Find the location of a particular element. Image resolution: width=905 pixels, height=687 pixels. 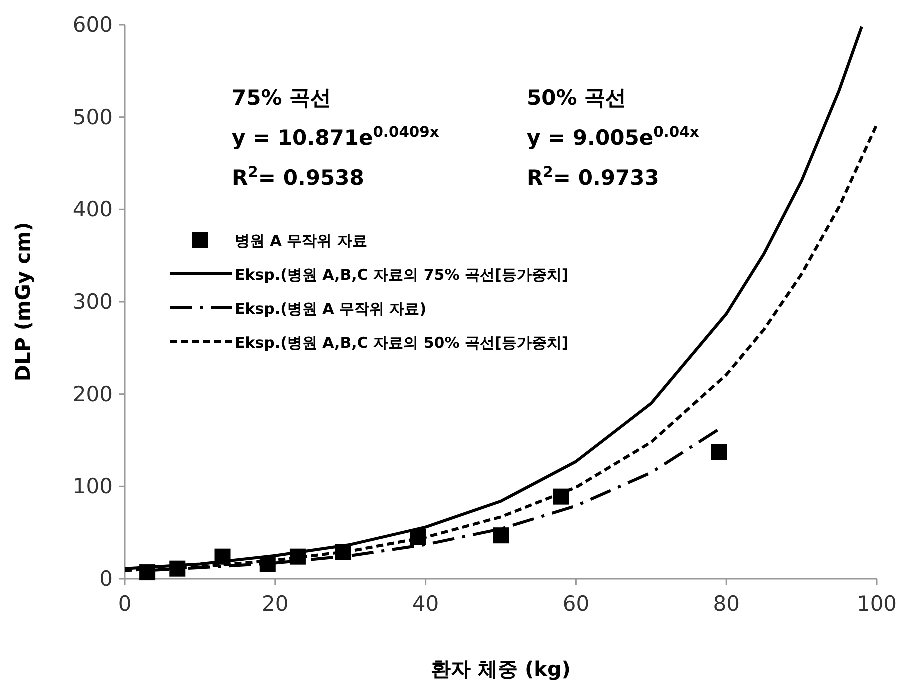

legend-label: 병원 A 무작위 자료 is located at coordinates (301, 241).